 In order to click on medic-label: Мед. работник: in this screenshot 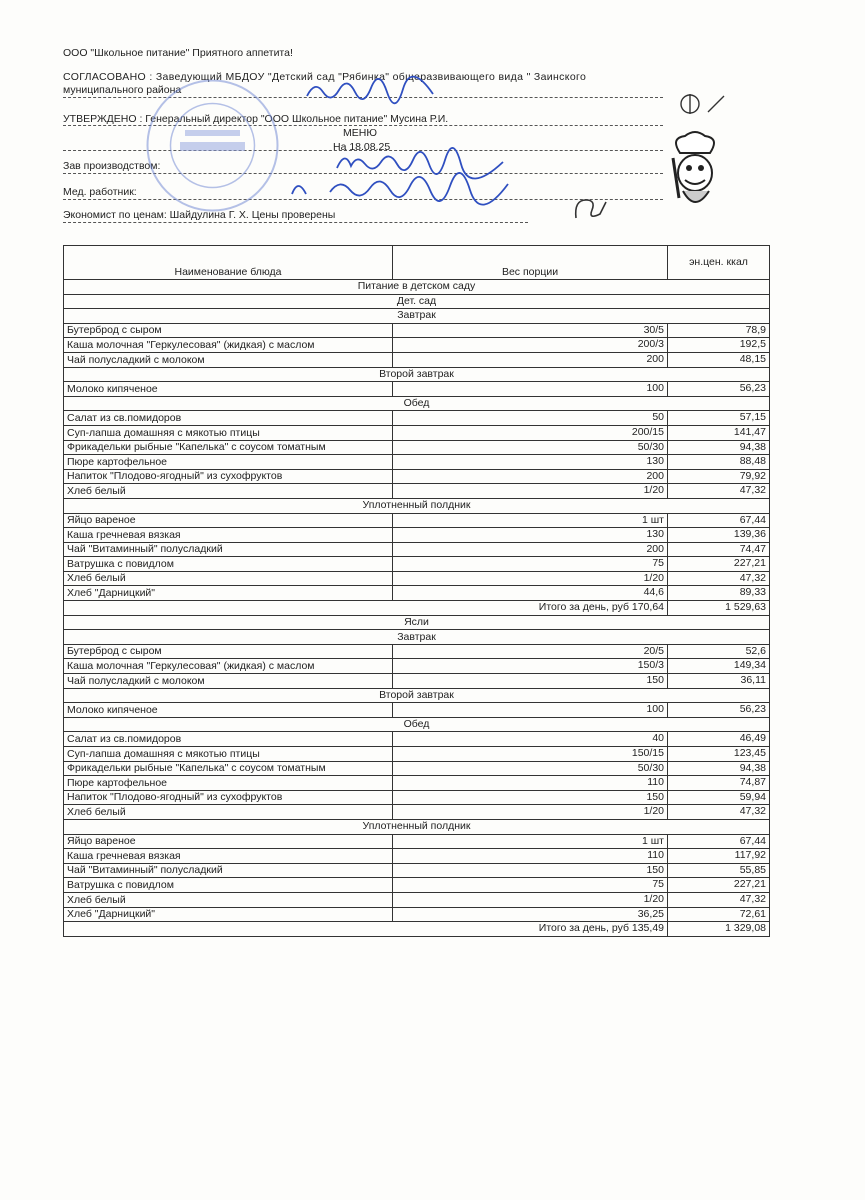, I will do `click(100, 192)`.